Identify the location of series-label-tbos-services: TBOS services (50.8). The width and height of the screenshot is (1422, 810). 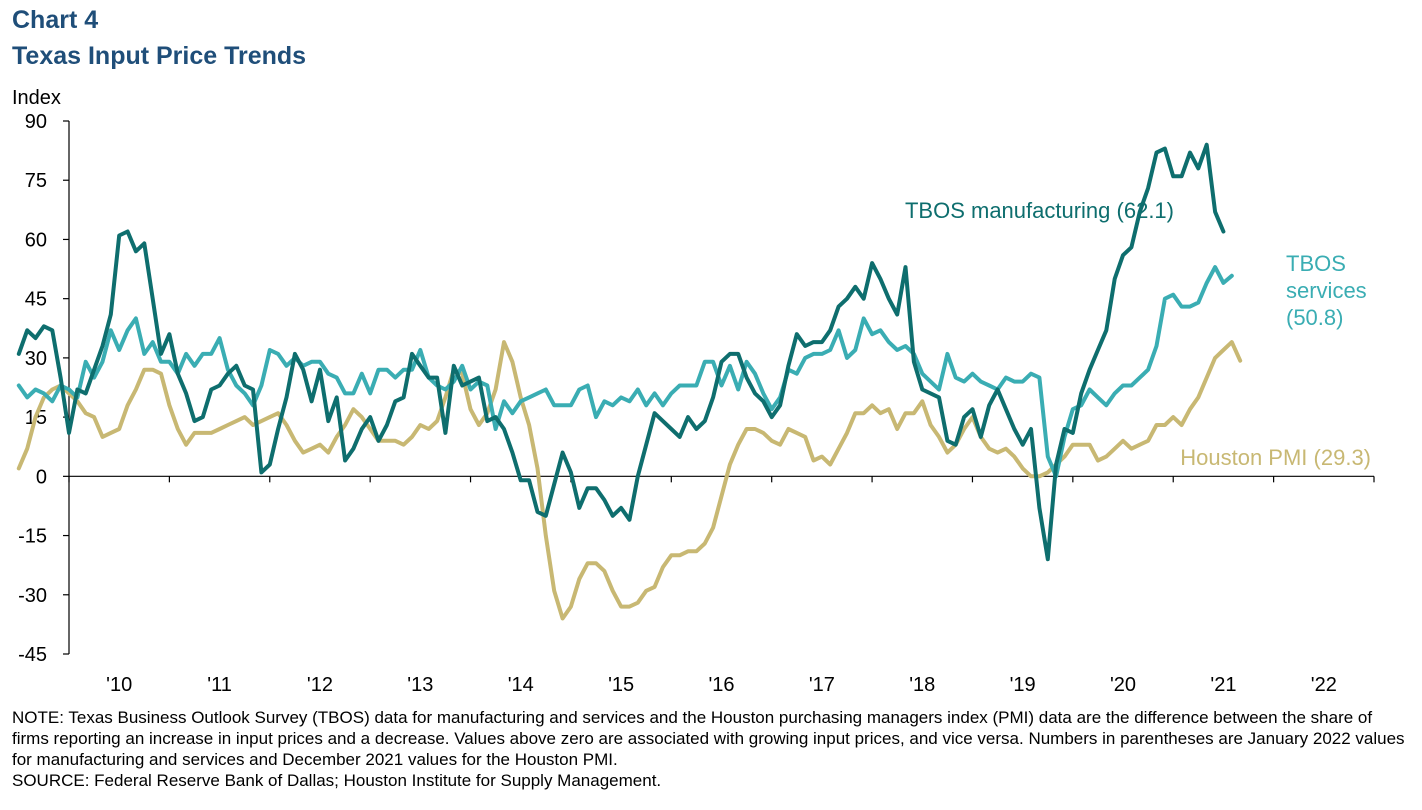
(1326, 290).